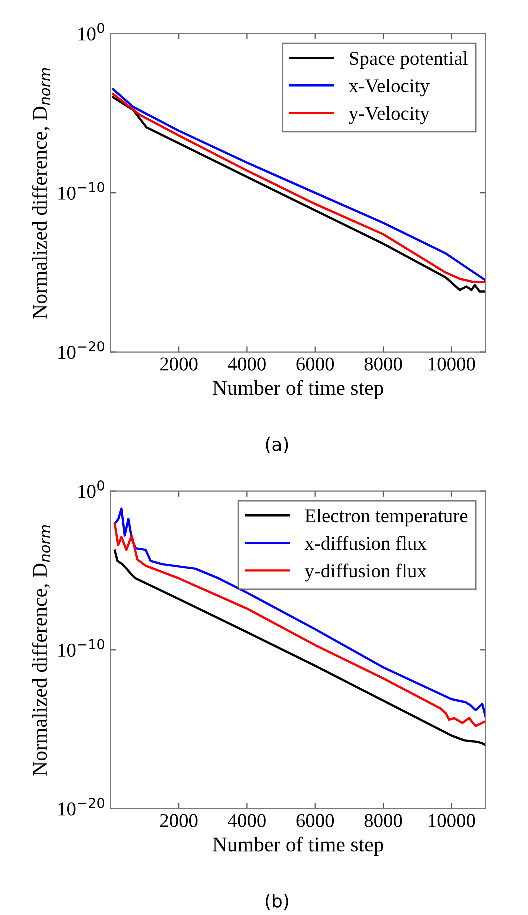 The image size is (528, 915). What do you see at coordinates (389, 115) in the screenshot?
I see `legend-label: y-Velocity` at bounding box center [389, 115].